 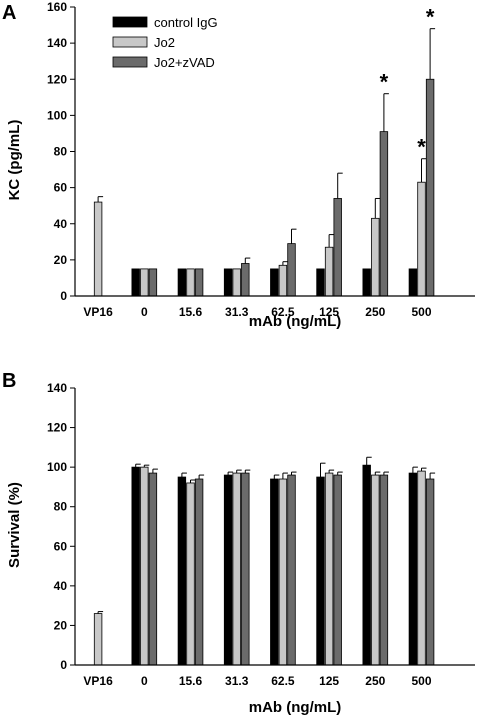 What do you see at coordinates (14, 525) in the screenshot?
I see `panel-b-ylabel: Survival (%)` at bounding box center [14, 525].